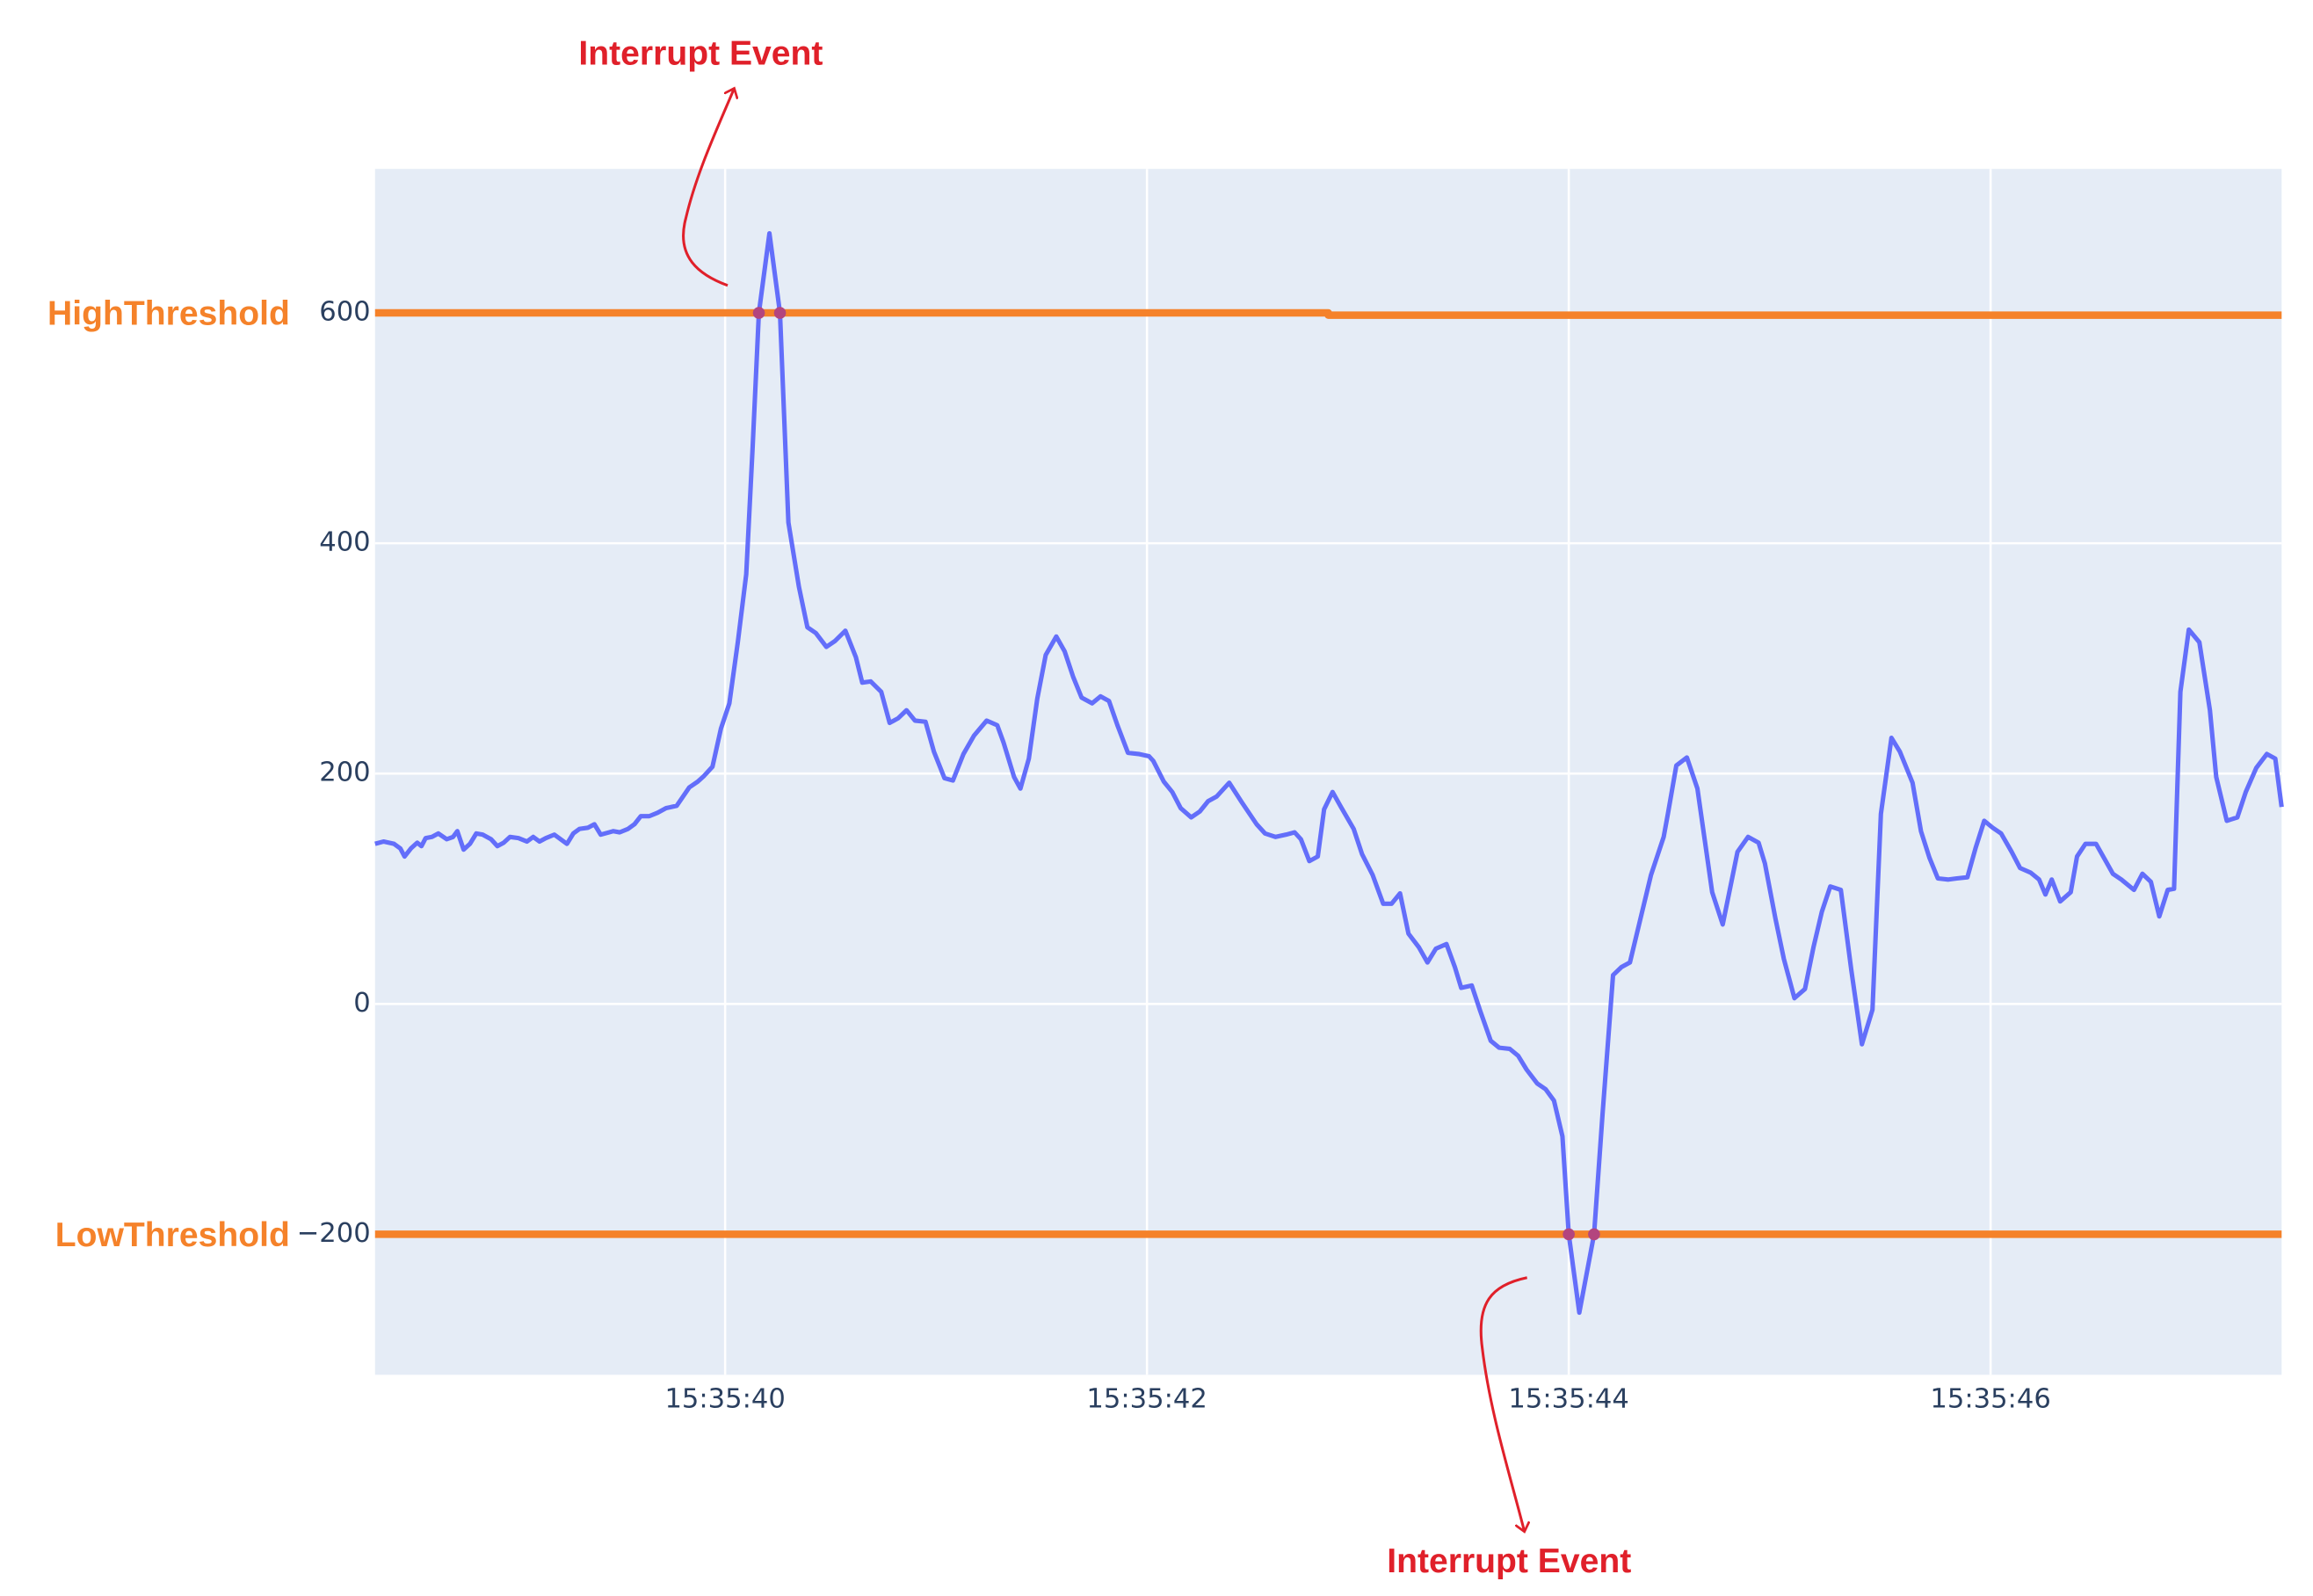 This screenshot has height=1596, width=2313. I want to click on y-tick-label: 400, so click(344, 542).